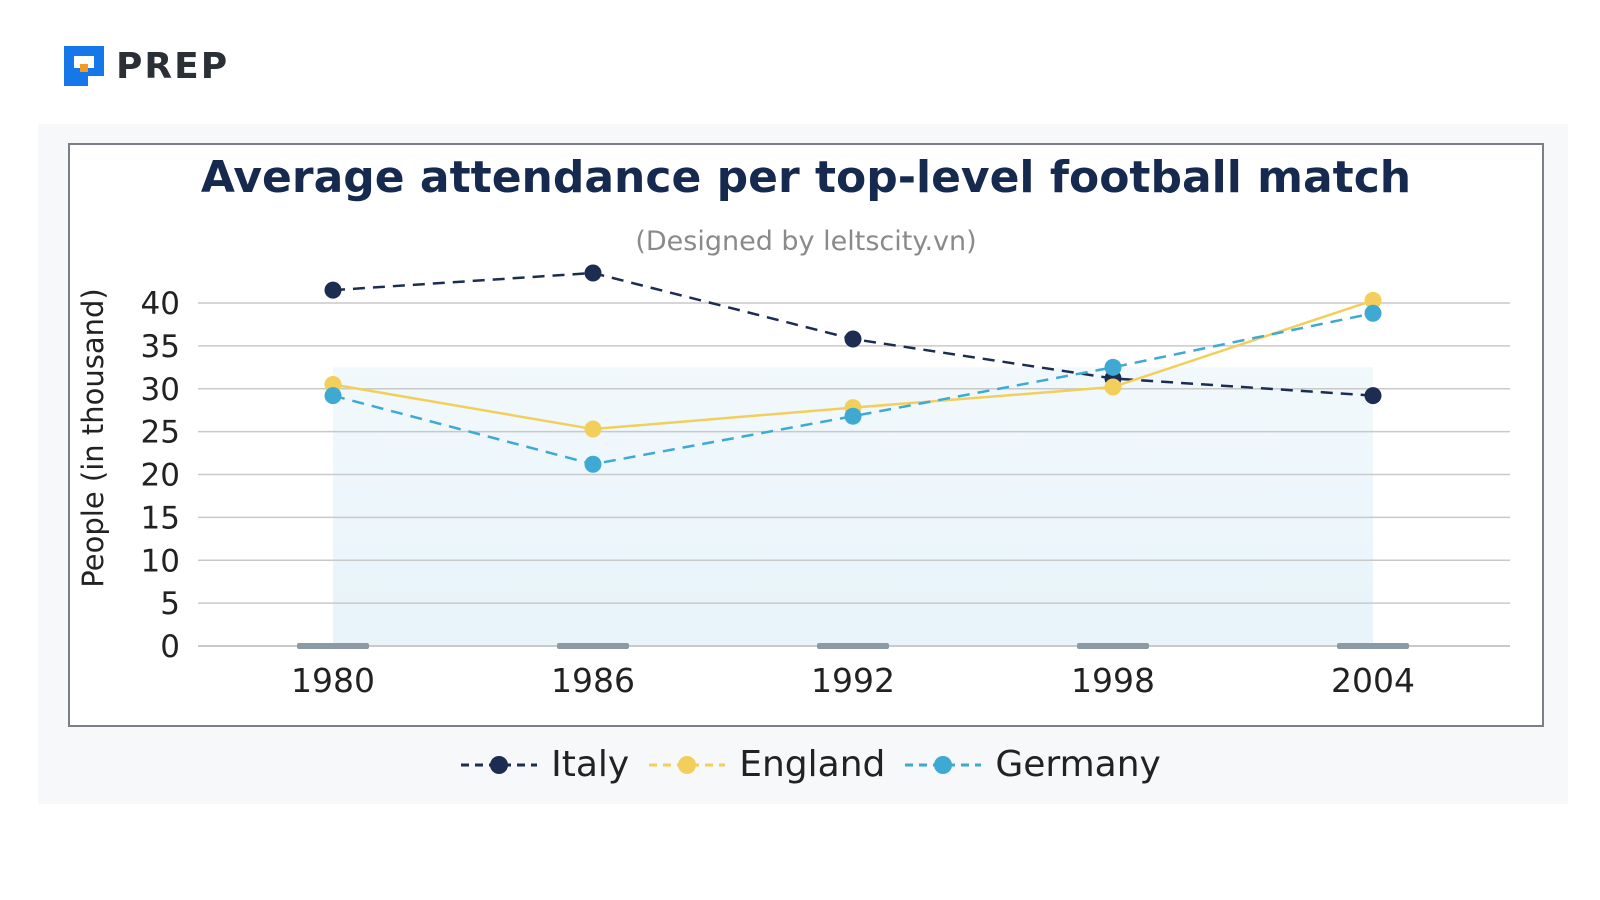  Describe the element at coordinates (943, 764) in the screenshot. I see `legend-marker-germany` at that location.